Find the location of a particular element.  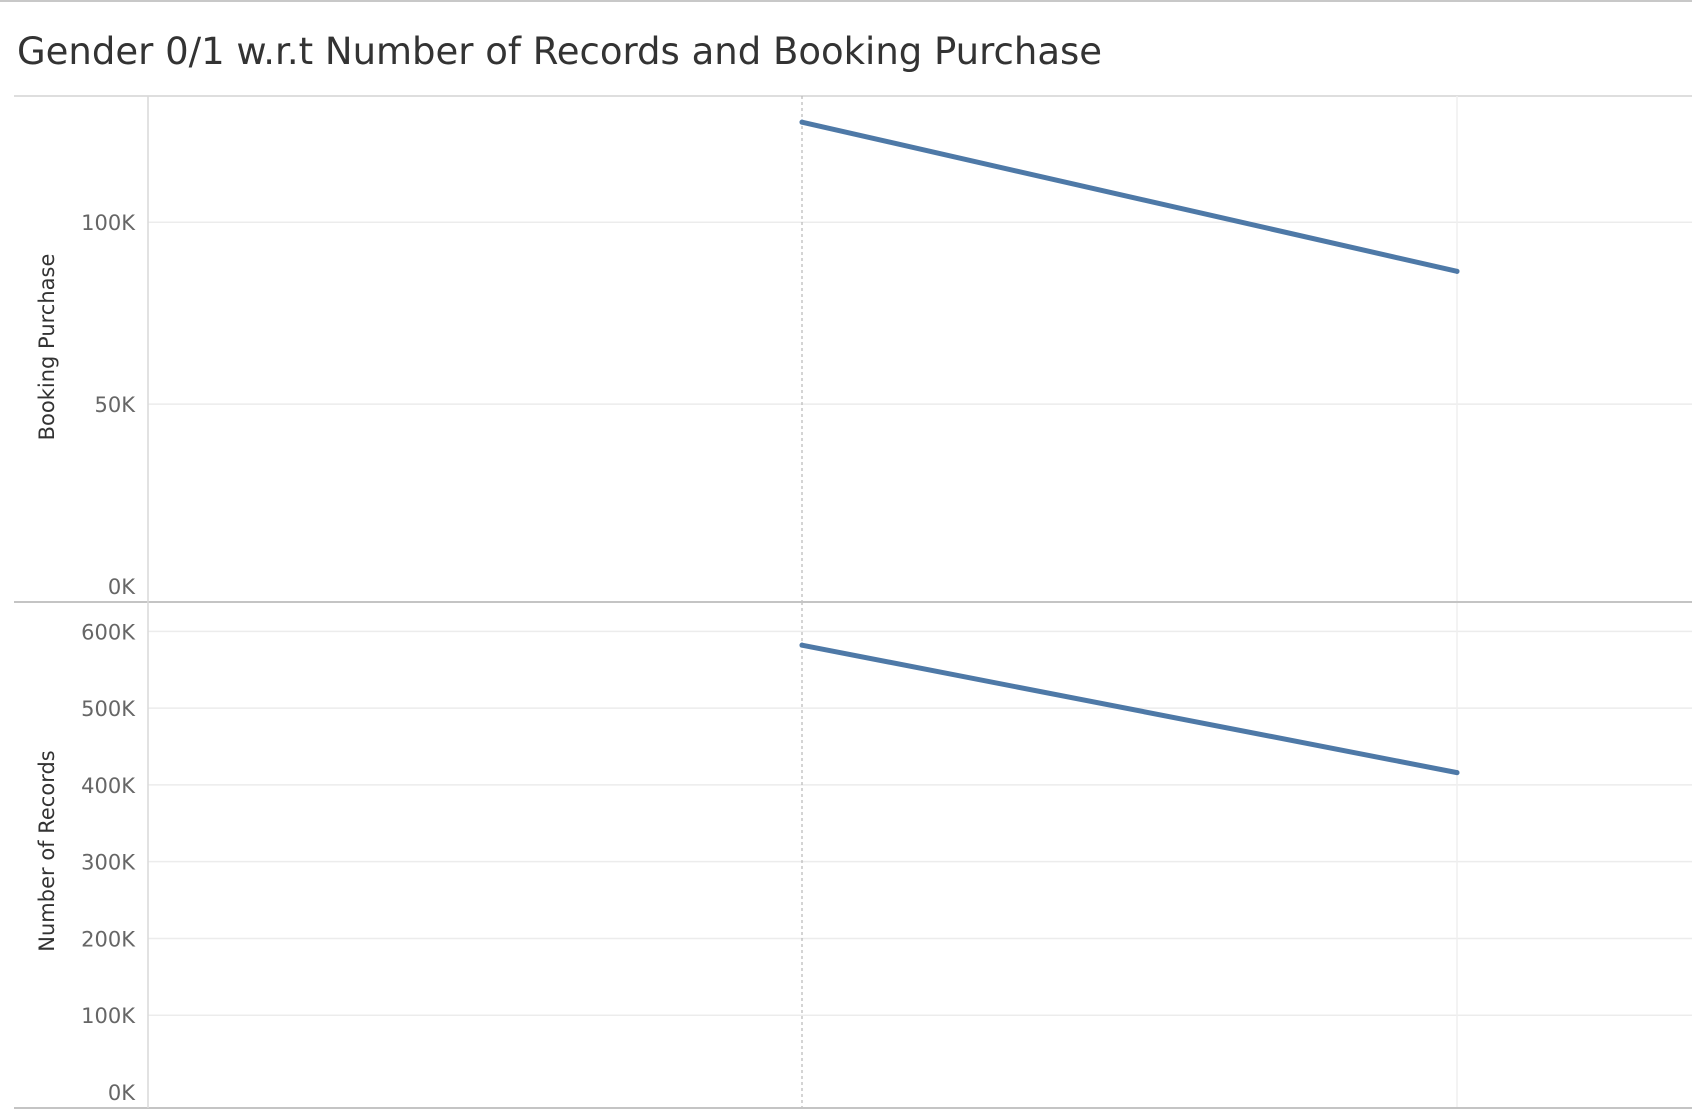

booking-purchase-tick-label: 100K is located at coordinates (108, 223).